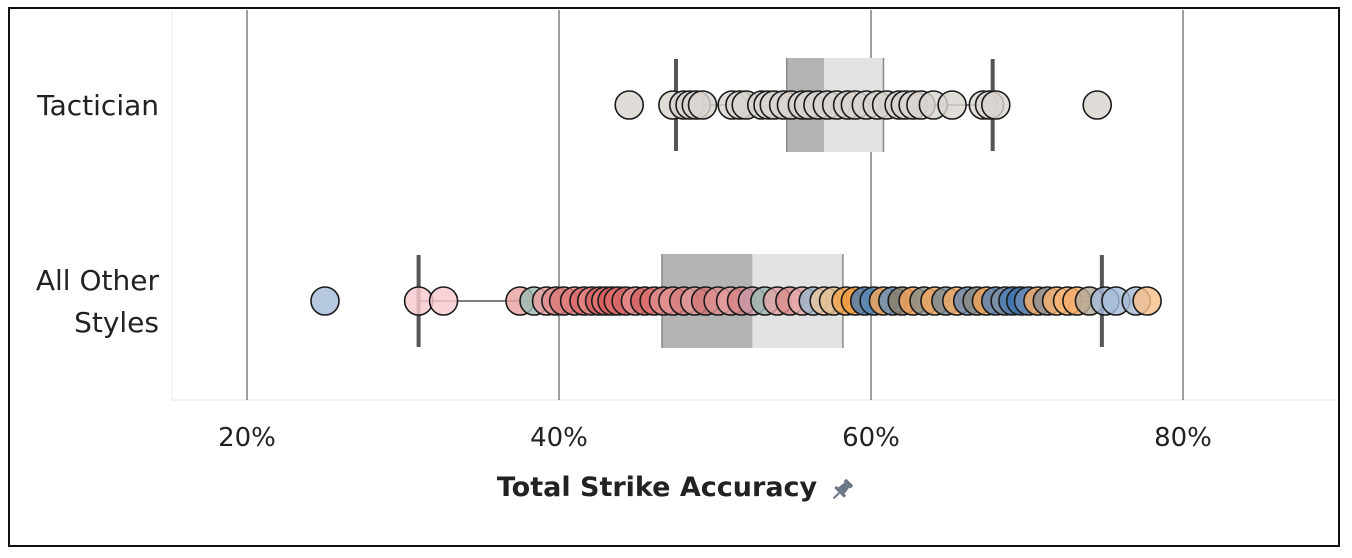 This screenshot has height=558, width=1352. I want to click on x-axis-title-wrap: Total Strike Accuracy, so click(676, 489).